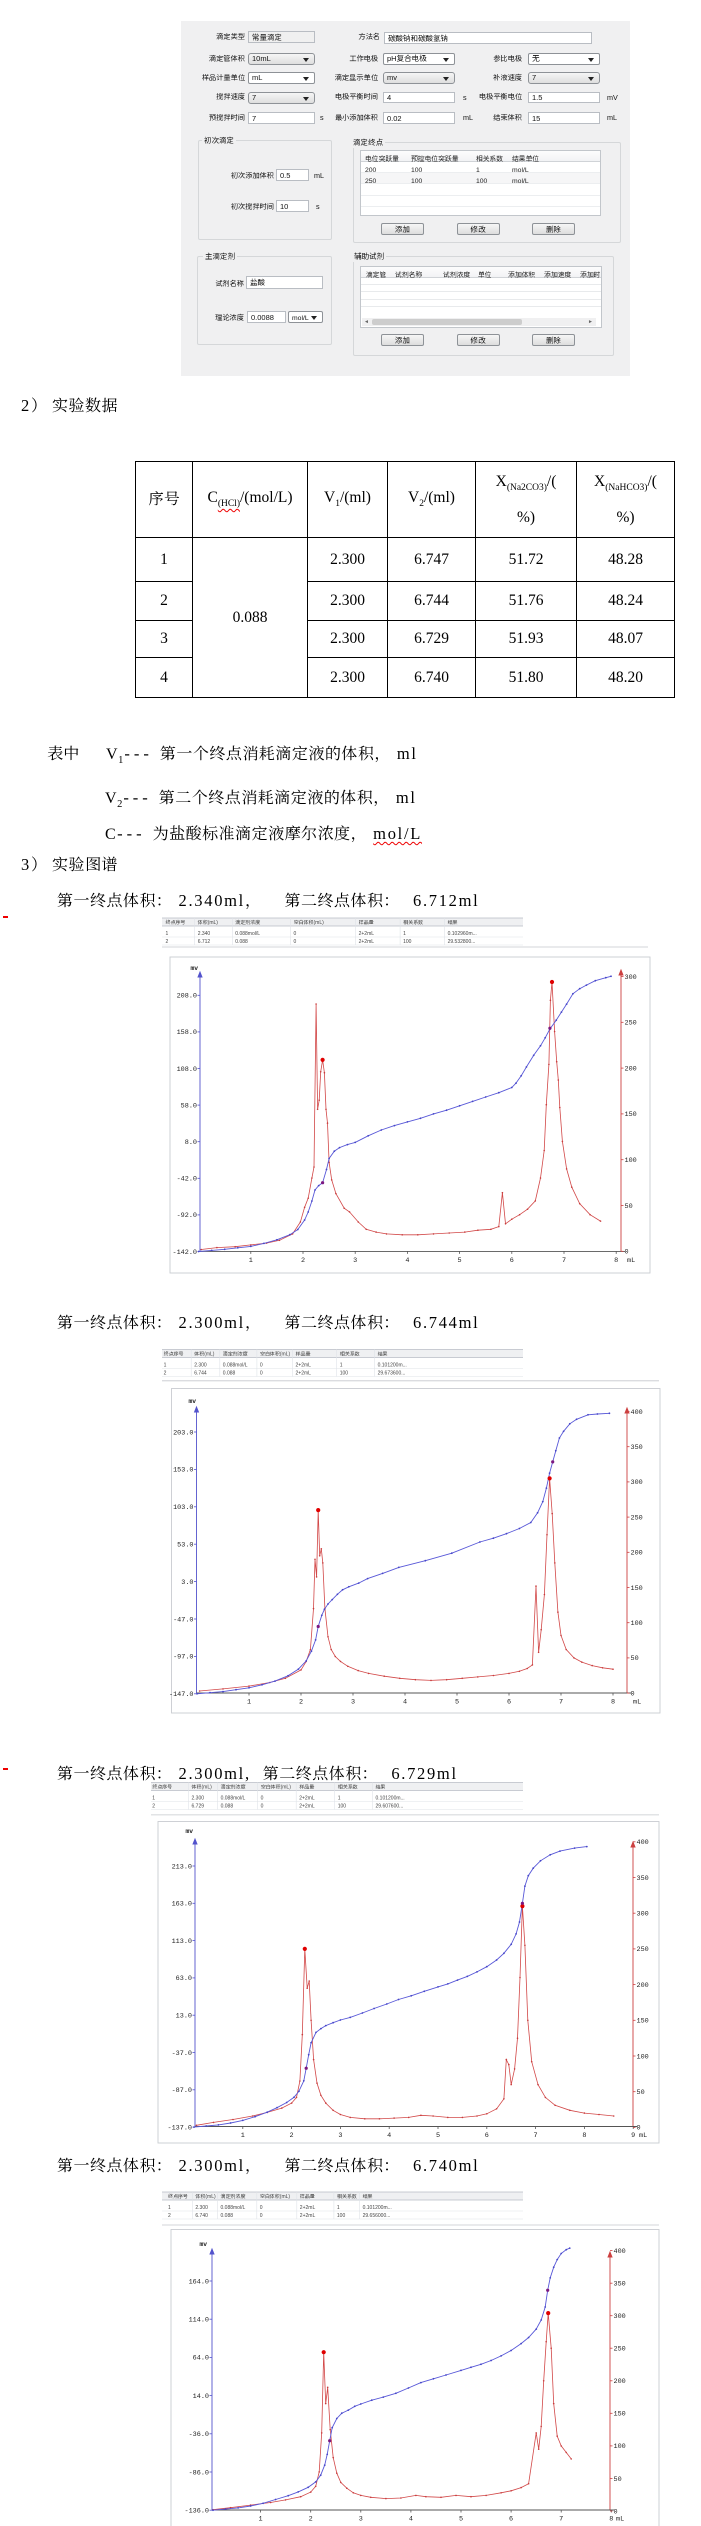  What do you see at coordinates (183, 1433) in the screenshot?
I see `svg-text: 203.0` at bounding box center [183, 1433].